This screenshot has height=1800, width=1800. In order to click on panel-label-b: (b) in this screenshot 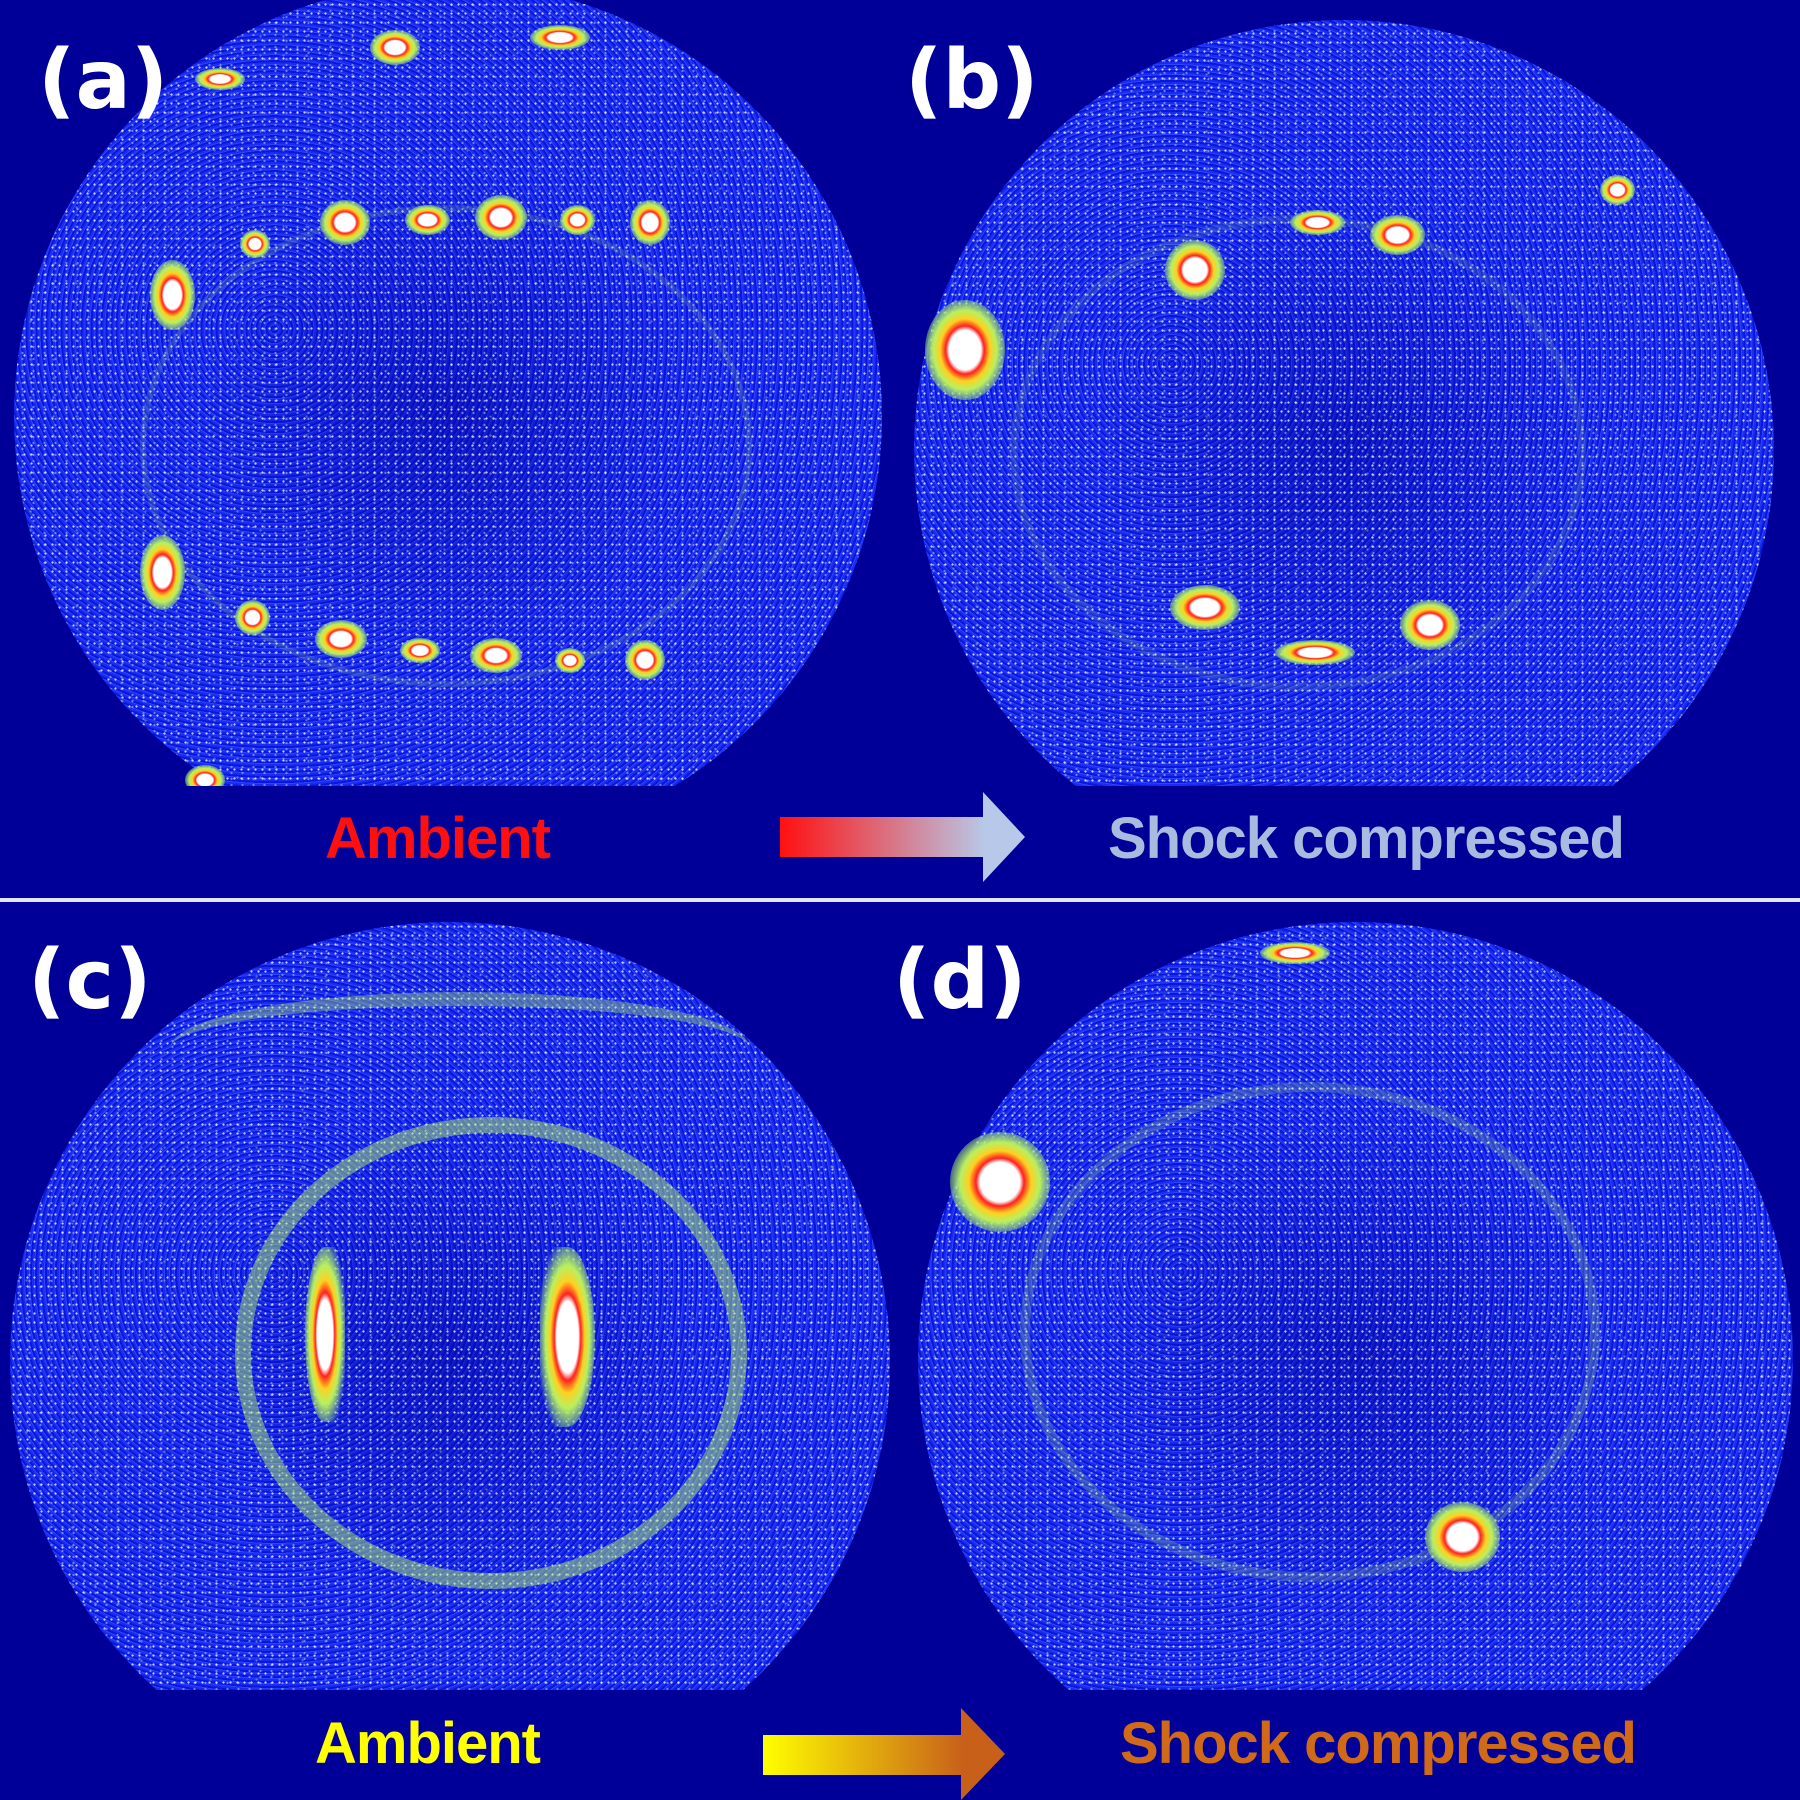, I will do `click(972, 80)`.